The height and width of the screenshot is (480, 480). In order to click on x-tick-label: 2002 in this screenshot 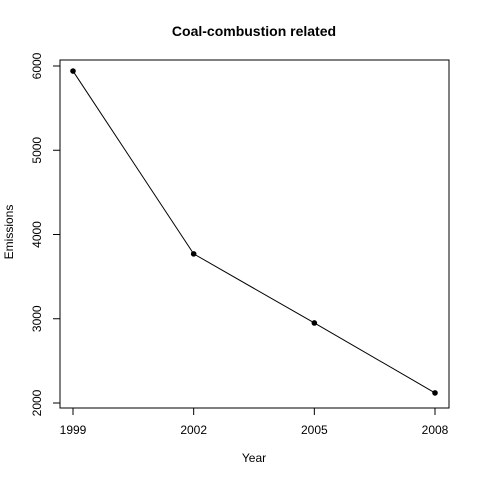, I will do `click(193, 430)`.